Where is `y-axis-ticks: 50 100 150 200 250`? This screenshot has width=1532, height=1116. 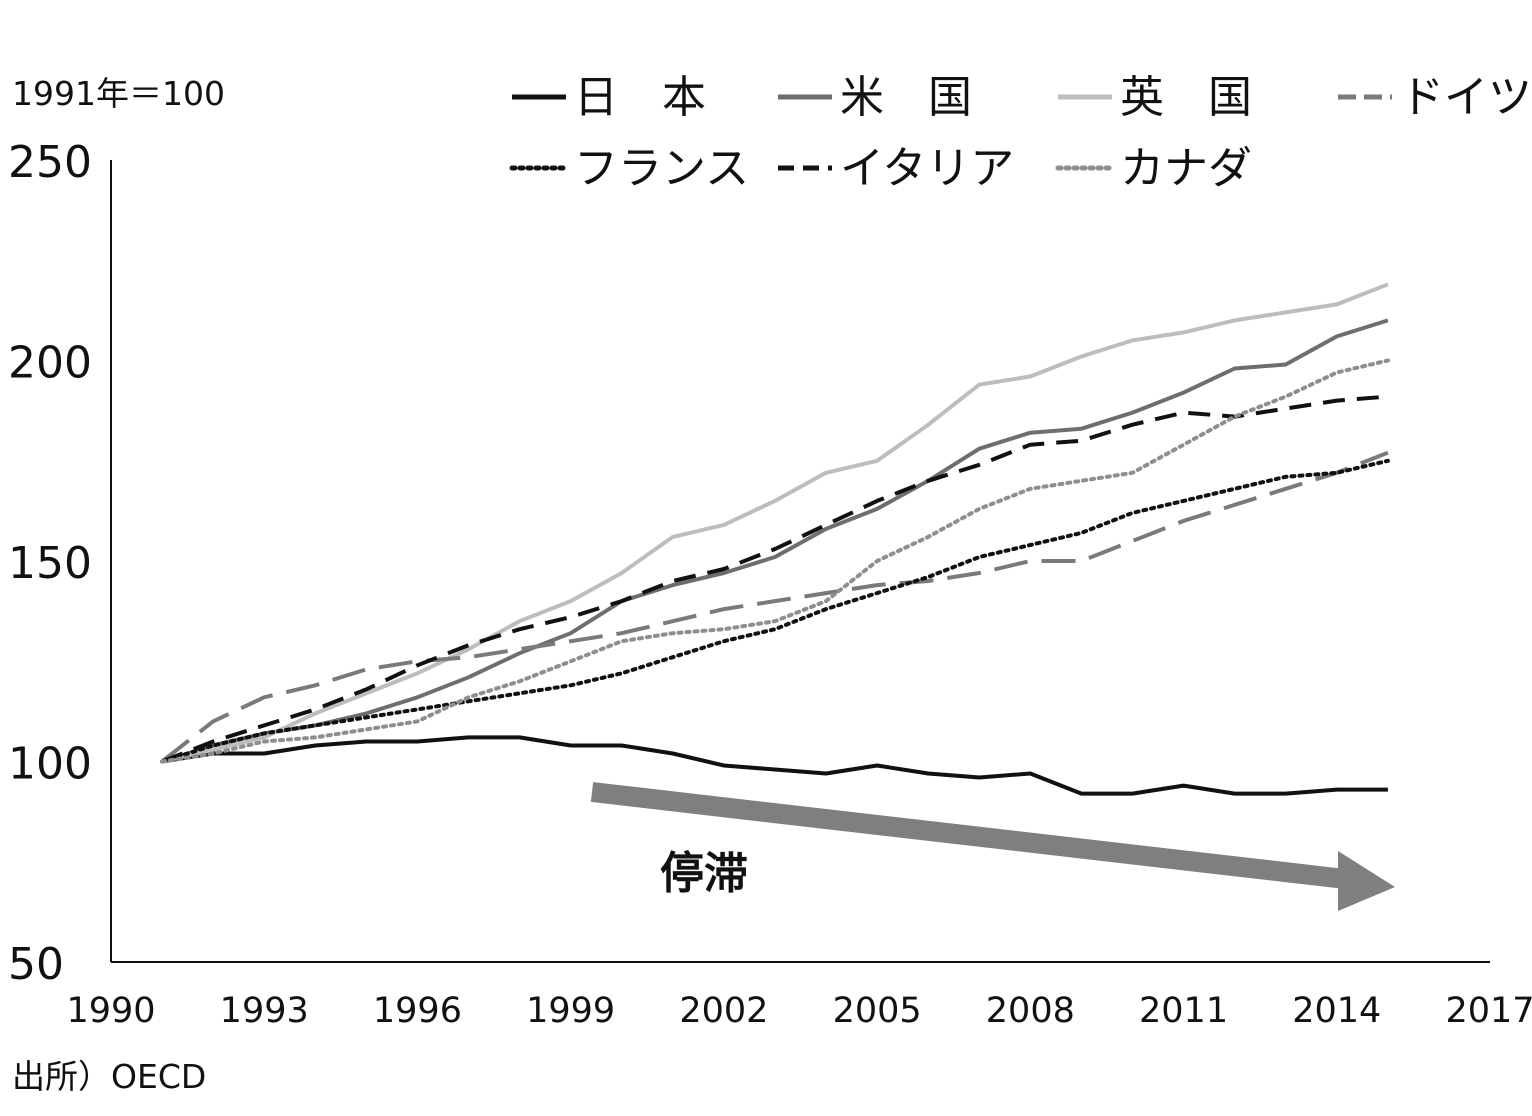 y-axis-ticks: 50 100 150 200 250 is located at coordinates (50, 563).